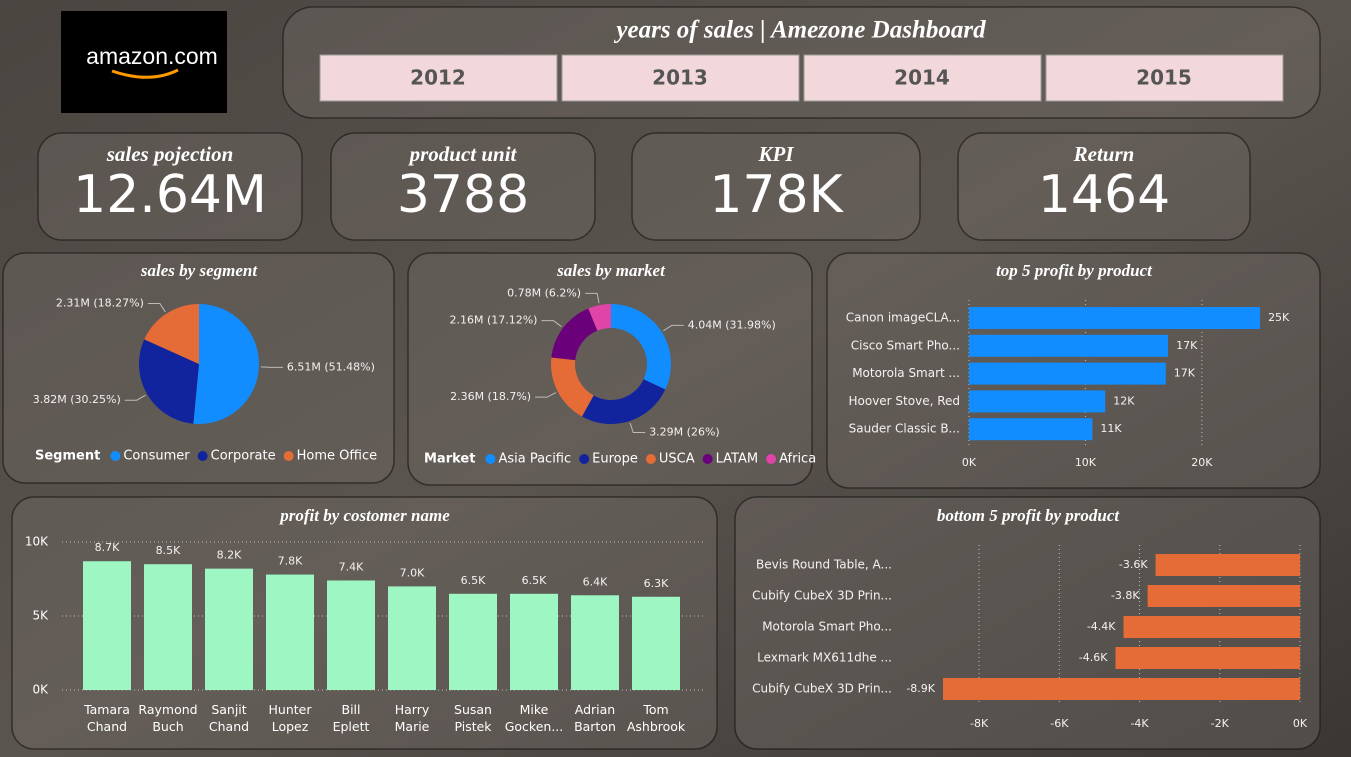 This screenshot has height=757, width=1351. Describe the element at coordinates (801, 78) in the screenshot. I see `year-slicer: 2012 2013 2014 2015` at that location.